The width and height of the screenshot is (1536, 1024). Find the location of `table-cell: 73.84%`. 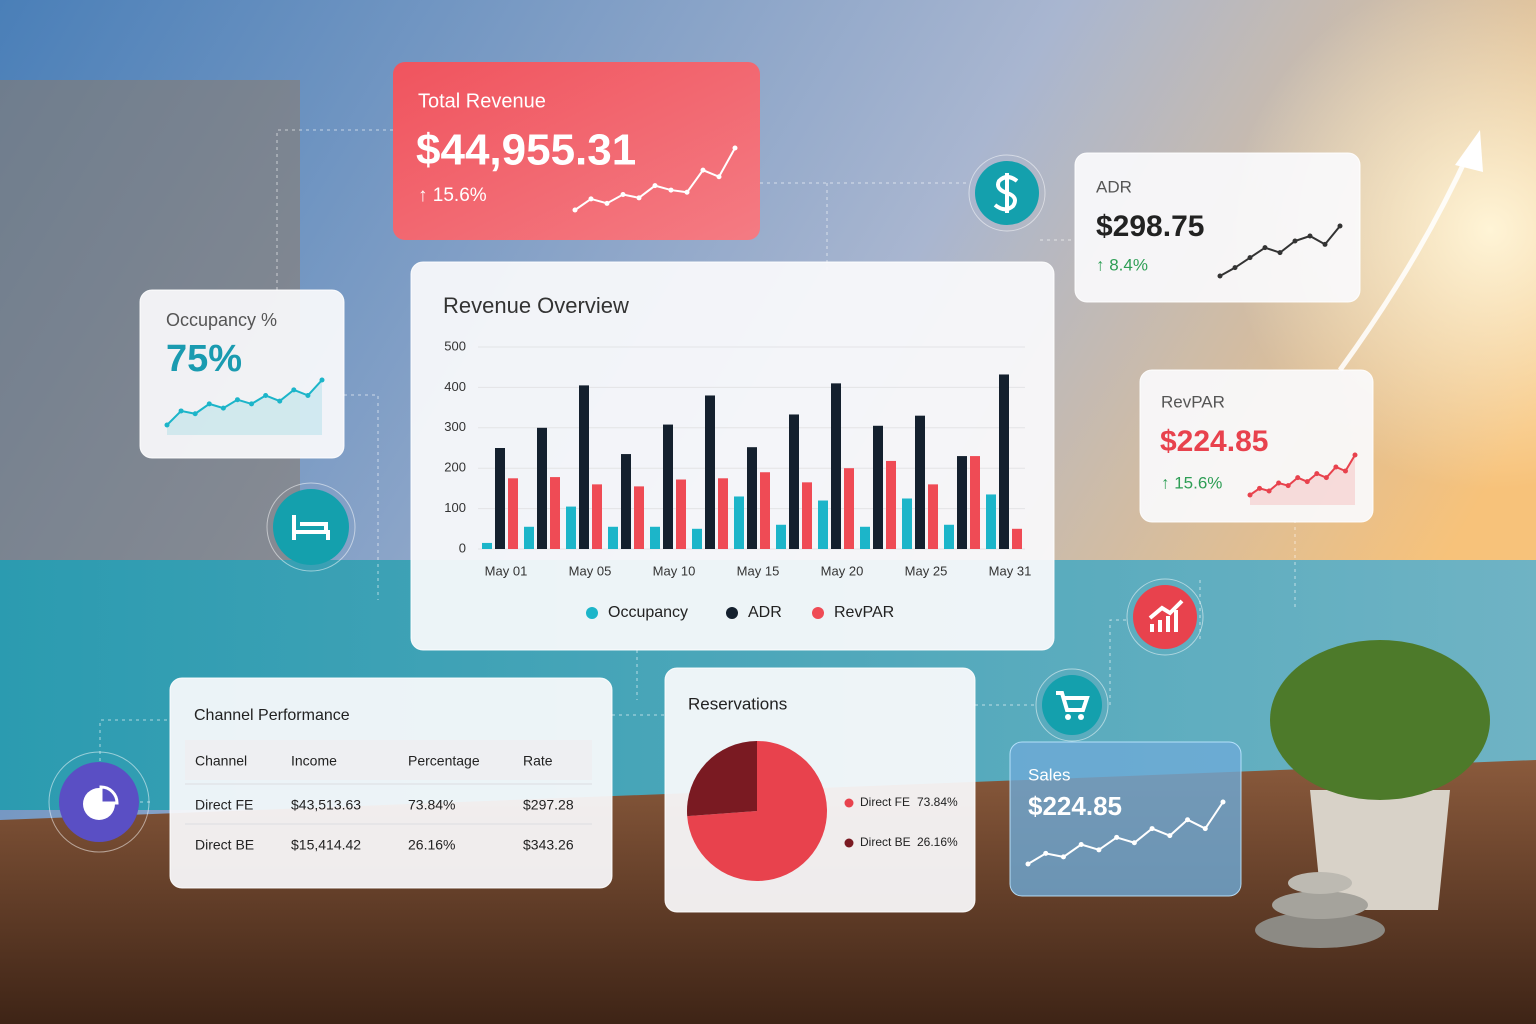

table-cell: 73.84% is located at coordinates (431, 805).